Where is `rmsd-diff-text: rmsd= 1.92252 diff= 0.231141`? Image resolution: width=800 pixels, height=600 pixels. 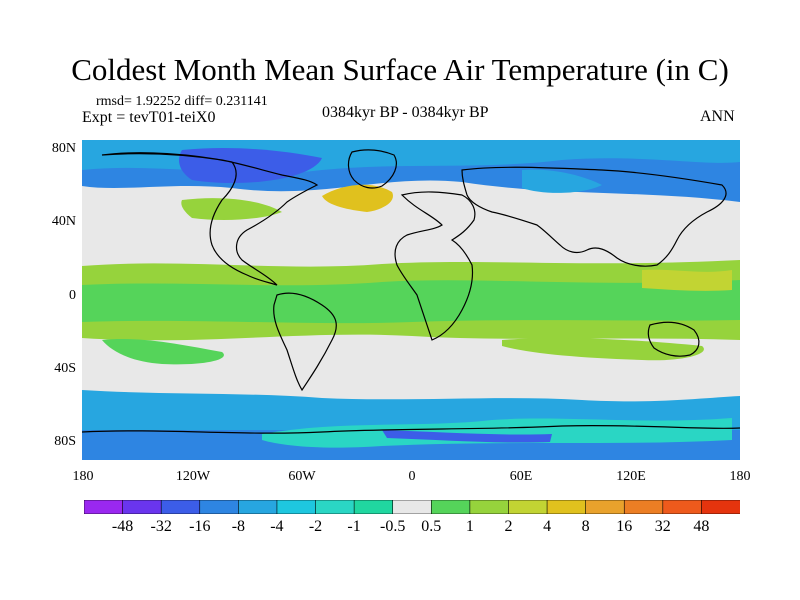 rmsd-diff-text: rmsd= 1.92252 diff= 0.231141 is located at coordinates (182, 101).